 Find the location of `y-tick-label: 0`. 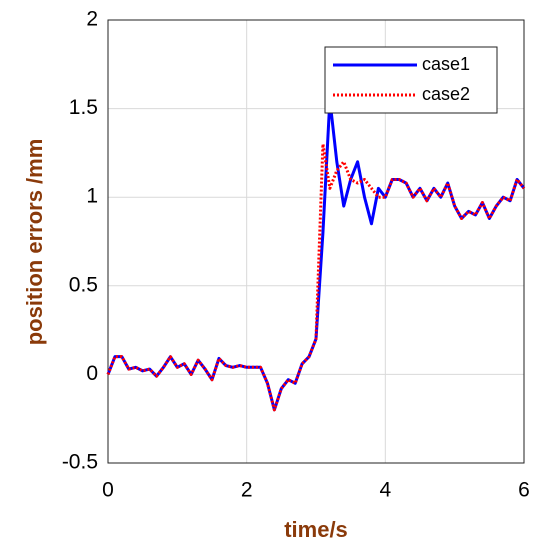

y-tick-label: 0 is located at coordinates (92, 373).